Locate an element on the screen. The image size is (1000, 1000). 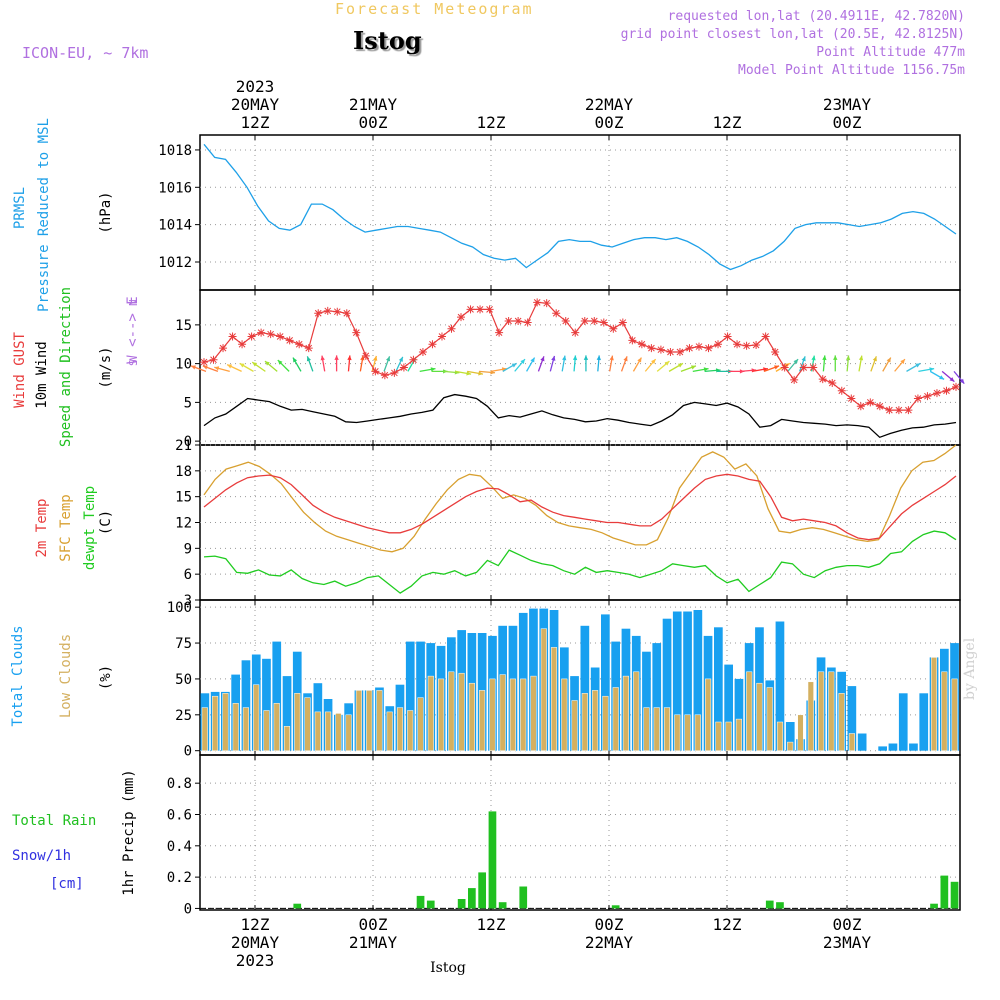
ylabel-2m-temp: 2m Temp is located at coordinates (42, 527).